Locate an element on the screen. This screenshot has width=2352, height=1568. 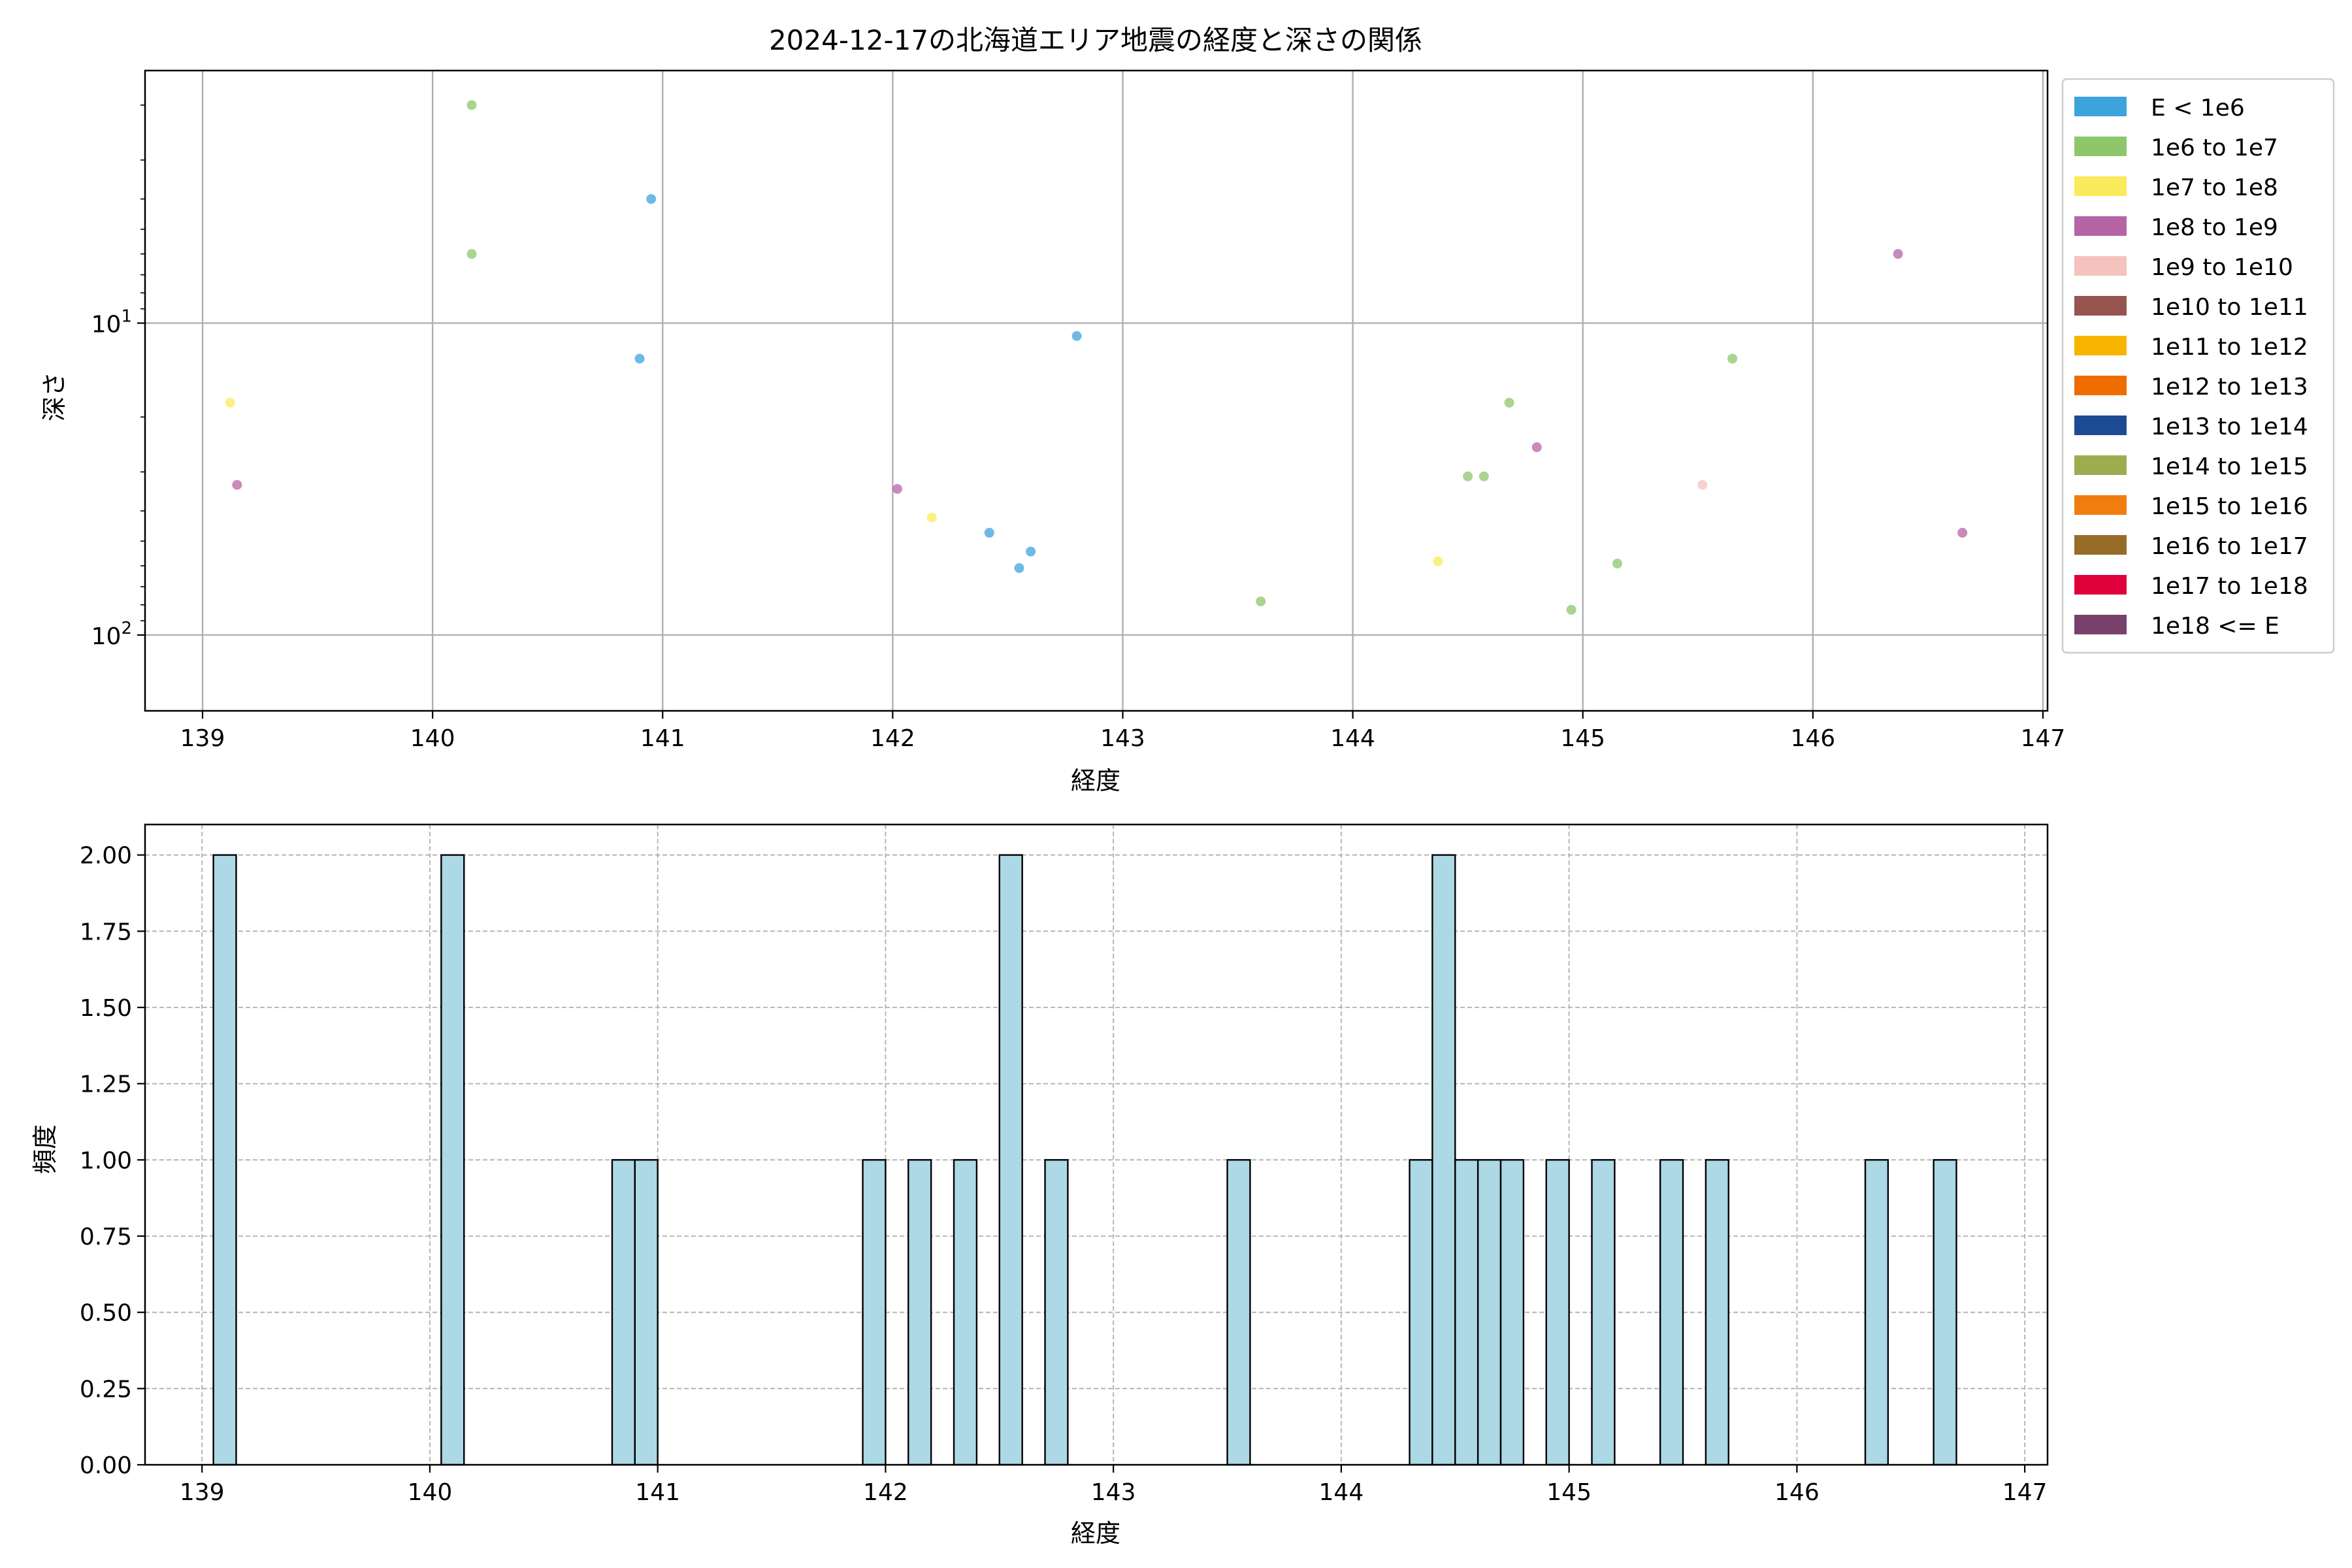
y-tick-label: 2.00 is located at coordinates (106, 856).